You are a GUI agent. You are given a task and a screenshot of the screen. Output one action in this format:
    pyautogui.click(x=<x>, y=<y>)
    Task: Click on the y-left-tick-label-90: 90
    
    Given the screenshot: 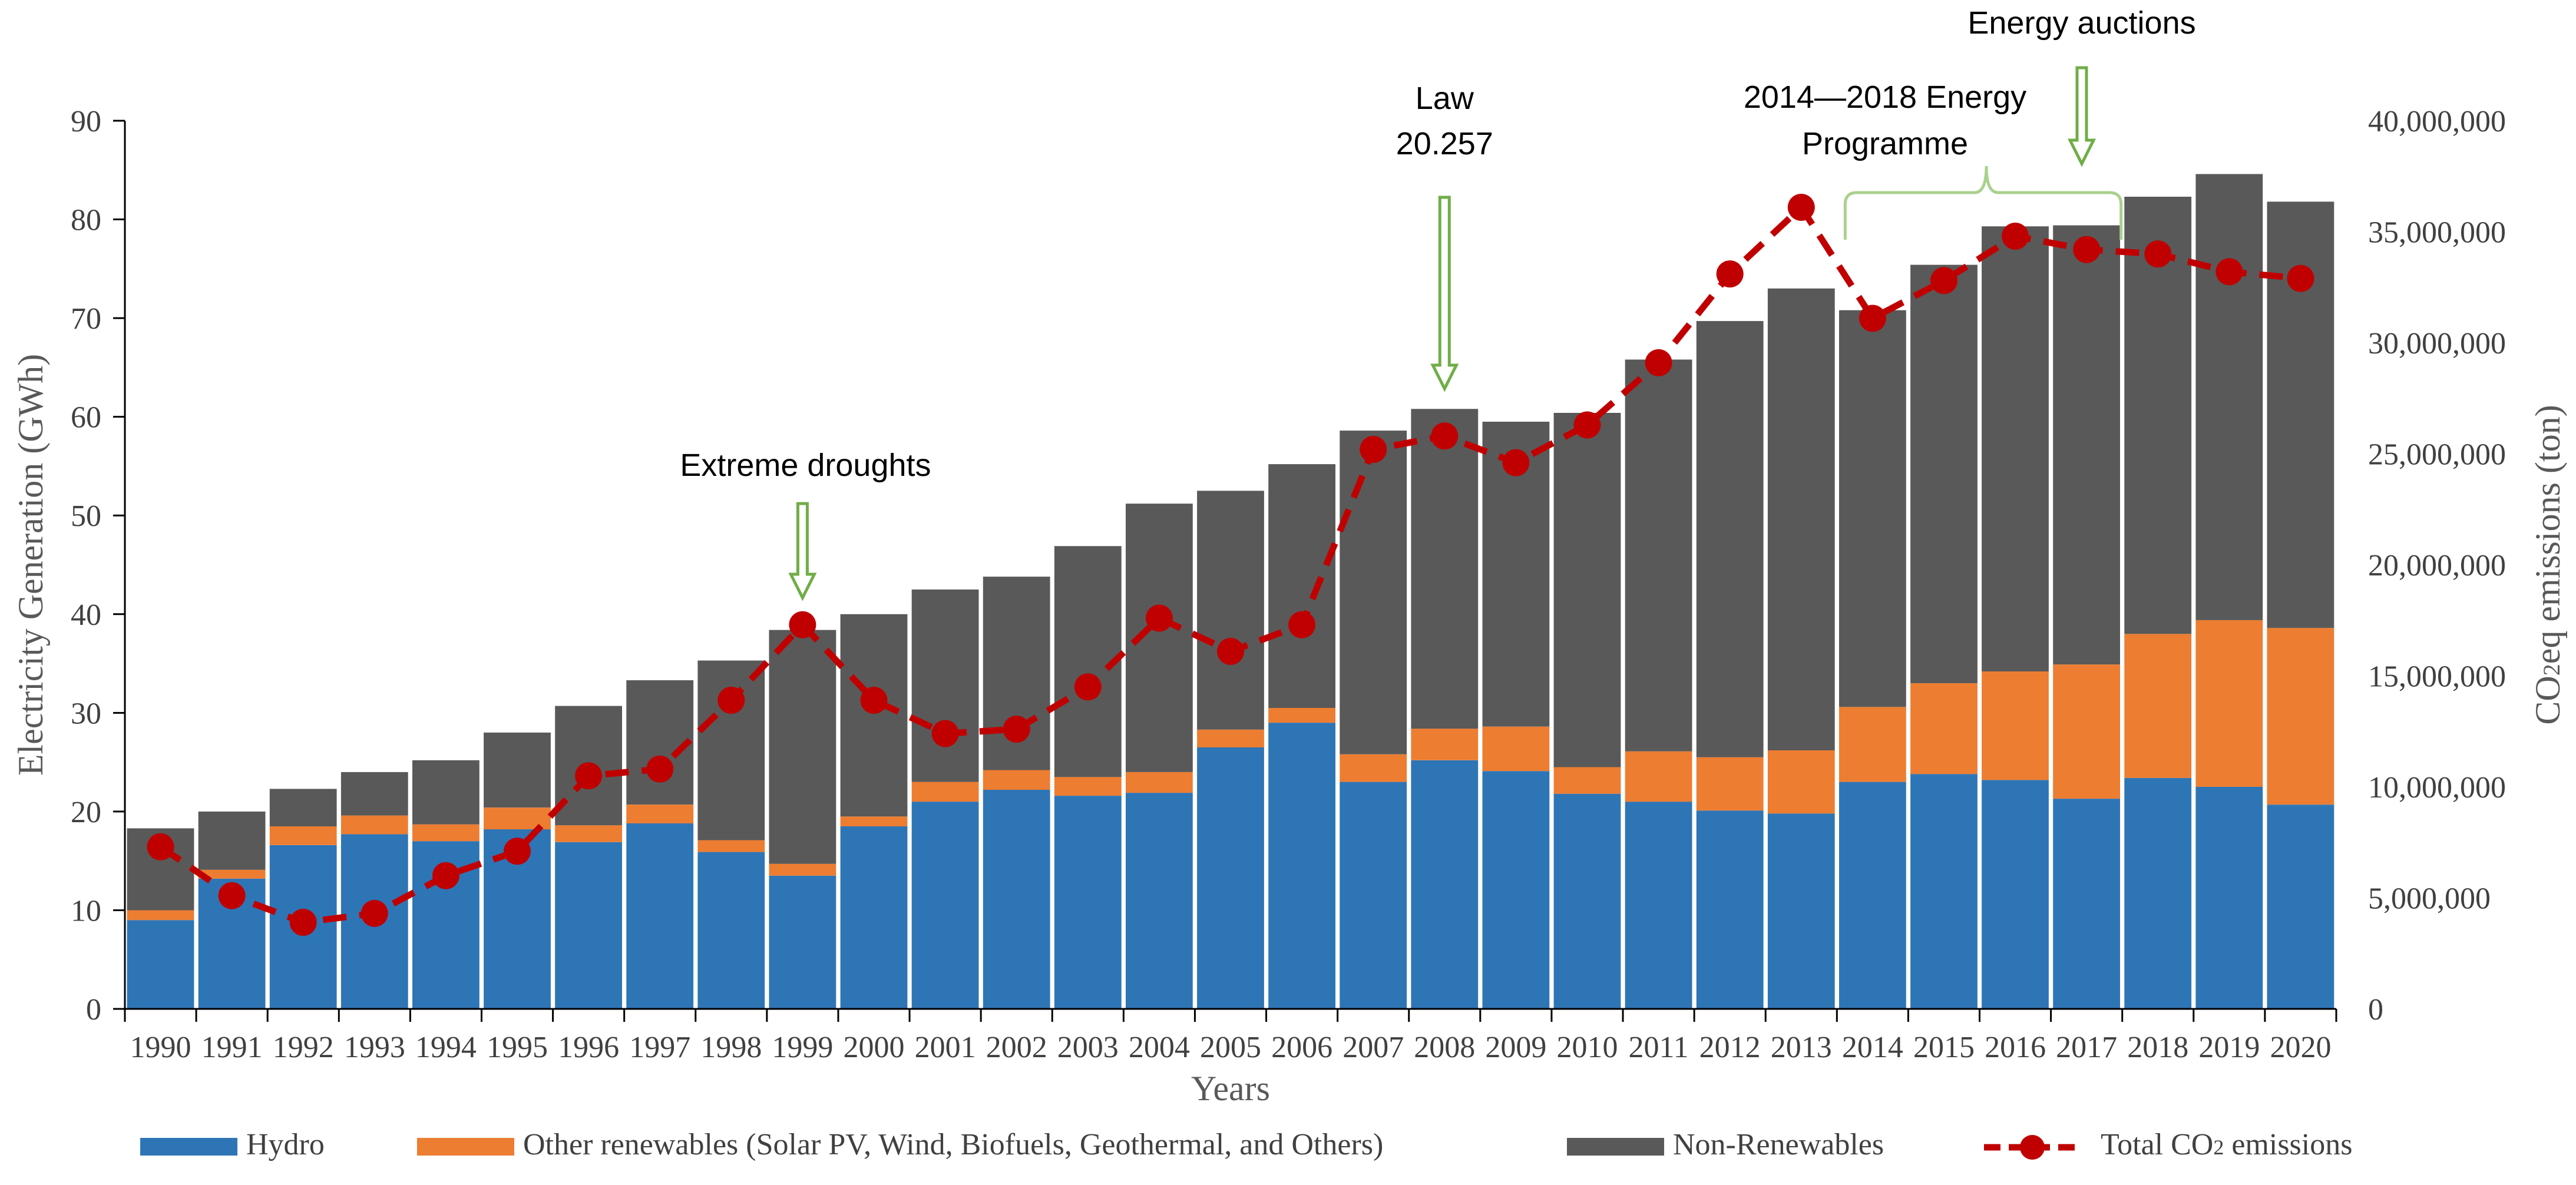 What is the action you would take?
    pyautogui.click(x=86, y=122)
    